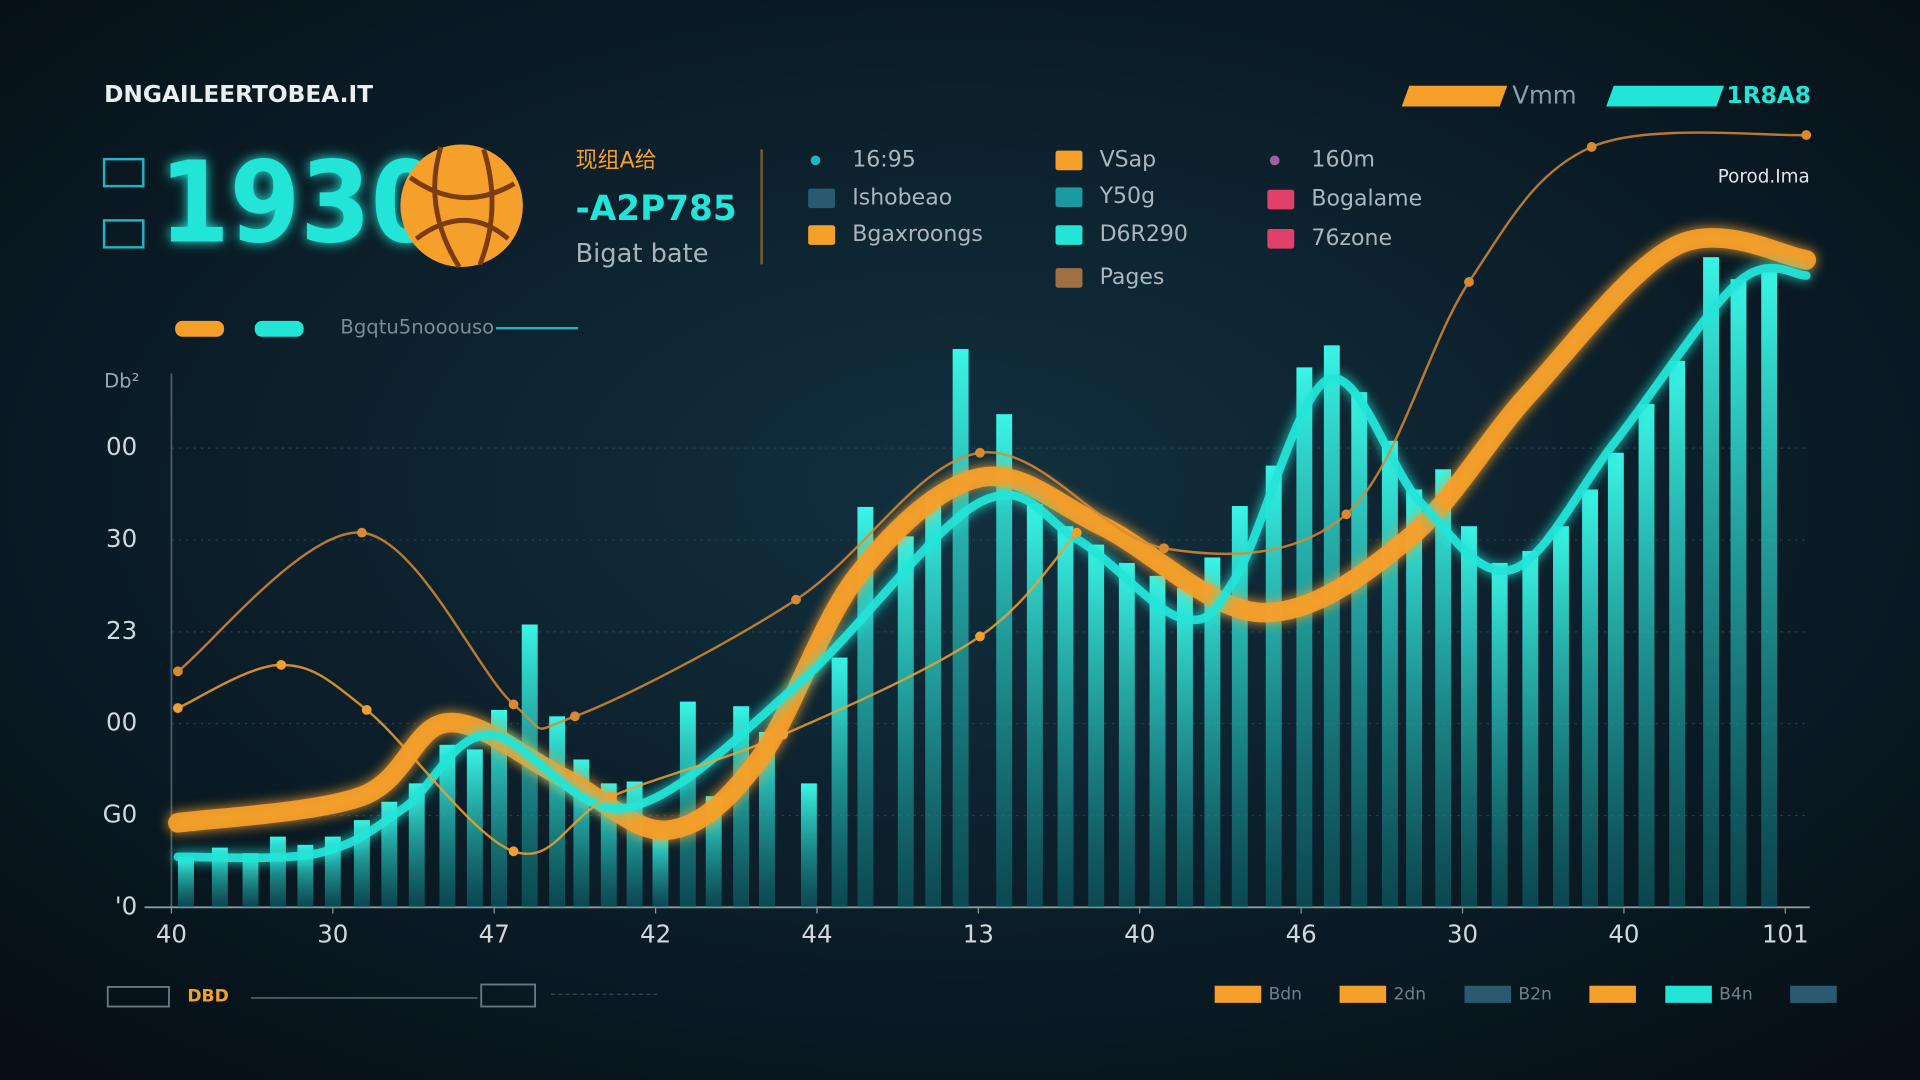  Describe the element at coordinates (417, 327) in the screenshot. I see `filter-label: Bgqtu5nooouso` at that location.